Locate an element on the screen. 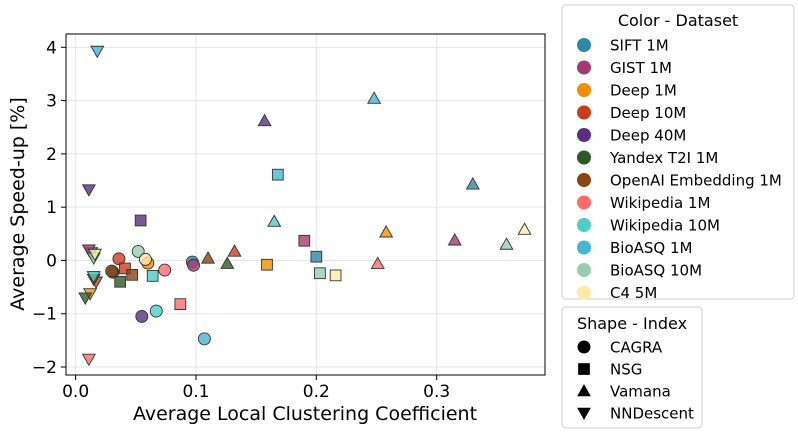  legend-label-vamana: Vamana is located at coordinates (640, 392).